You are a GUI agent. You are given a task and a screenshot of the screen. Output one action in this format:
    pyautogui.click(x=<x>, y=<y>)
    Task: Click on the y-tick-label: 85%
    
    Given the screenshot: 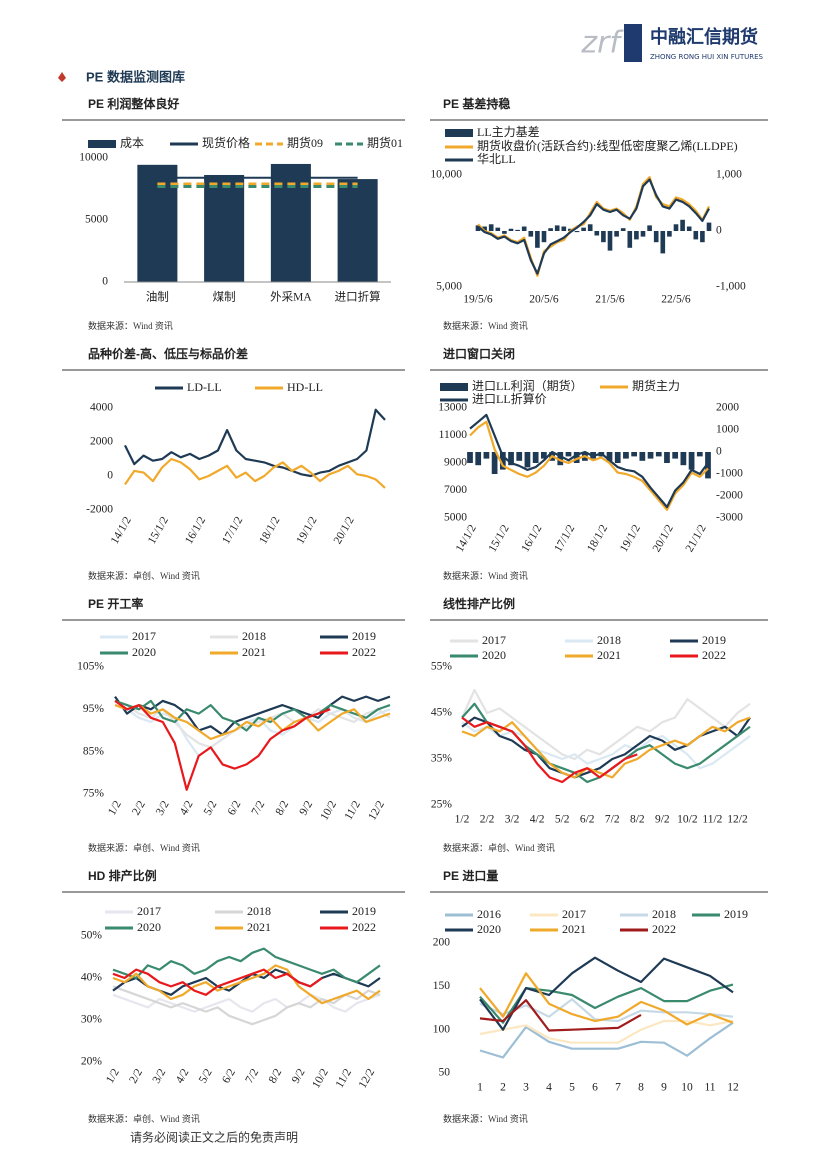 What is the action you would take?
    pyautogui.click(x=94, y=751)
    